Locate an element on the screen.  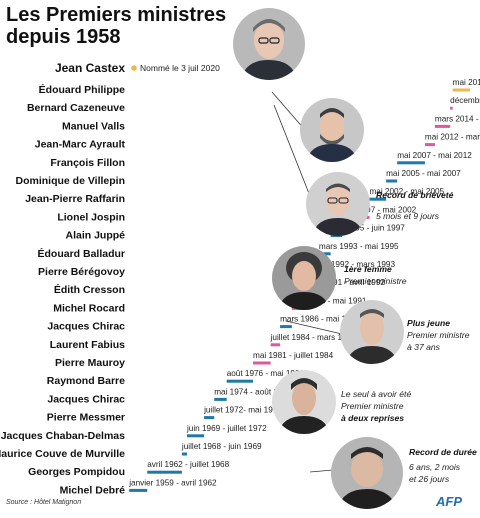
pm-dates: avril 1992 - mars 1993 is located at coordinates (355, 264).